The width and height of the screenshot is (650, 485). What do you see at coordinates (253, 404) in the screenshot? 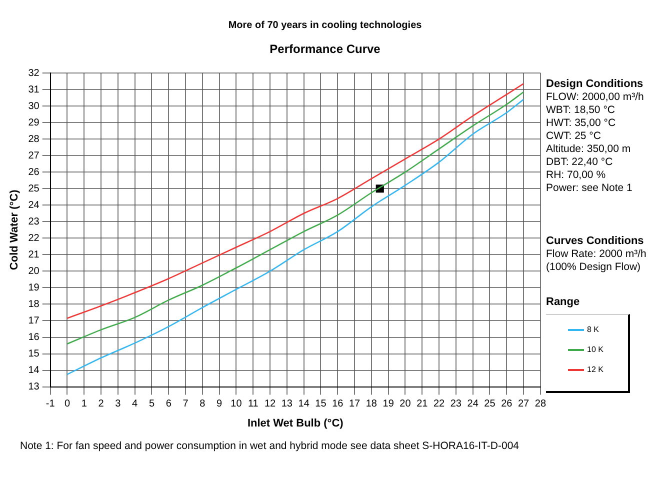
I see `x-tick-label: 11` at bounding box center [253, 404].